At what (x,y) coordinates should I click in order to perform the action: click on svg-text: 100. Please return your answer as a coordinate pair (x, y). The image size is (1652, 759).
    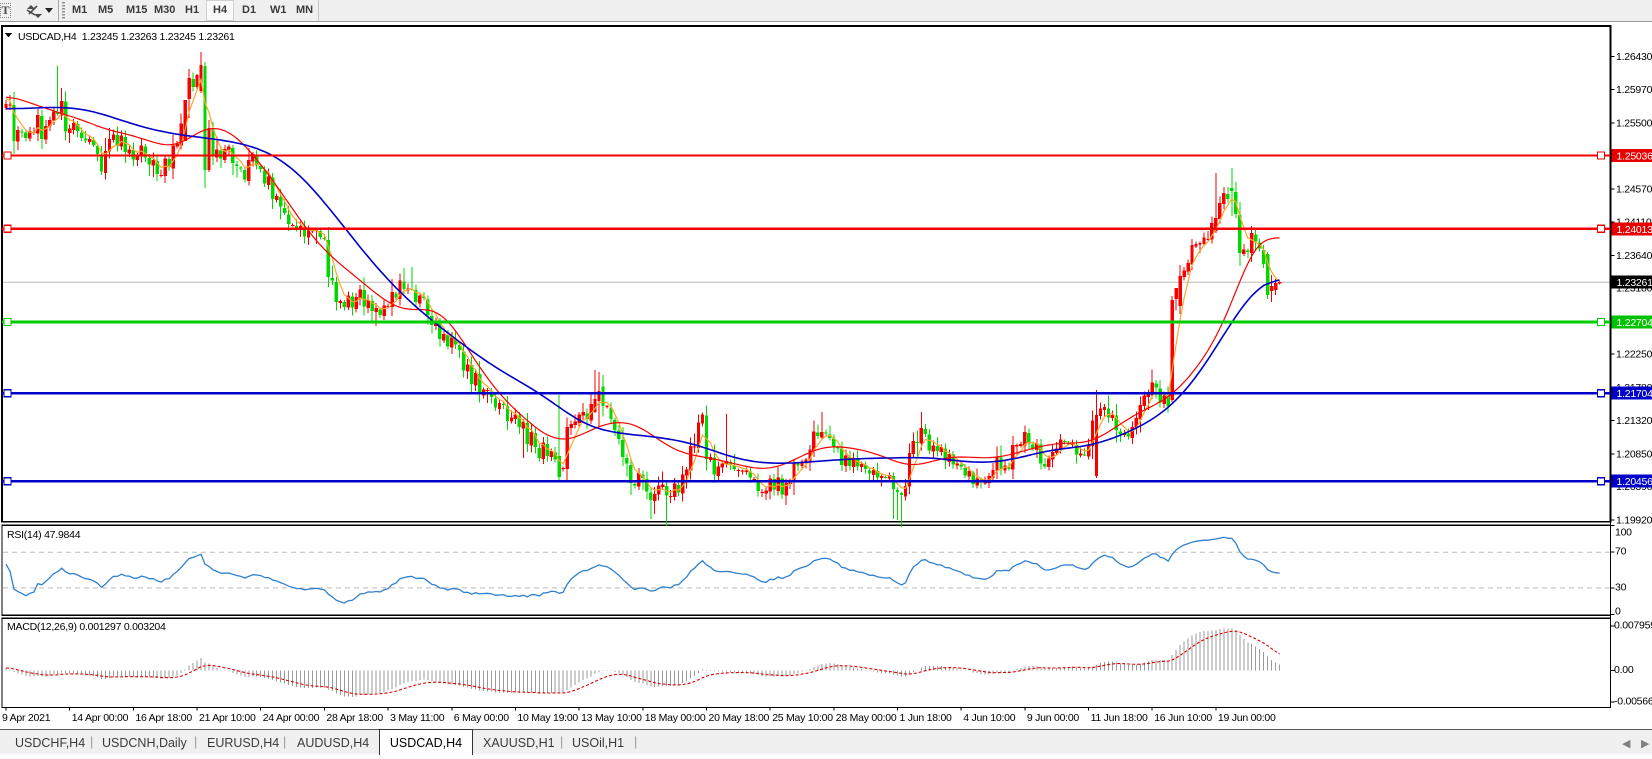
    Looking at the image, I should click on (1623, 533).